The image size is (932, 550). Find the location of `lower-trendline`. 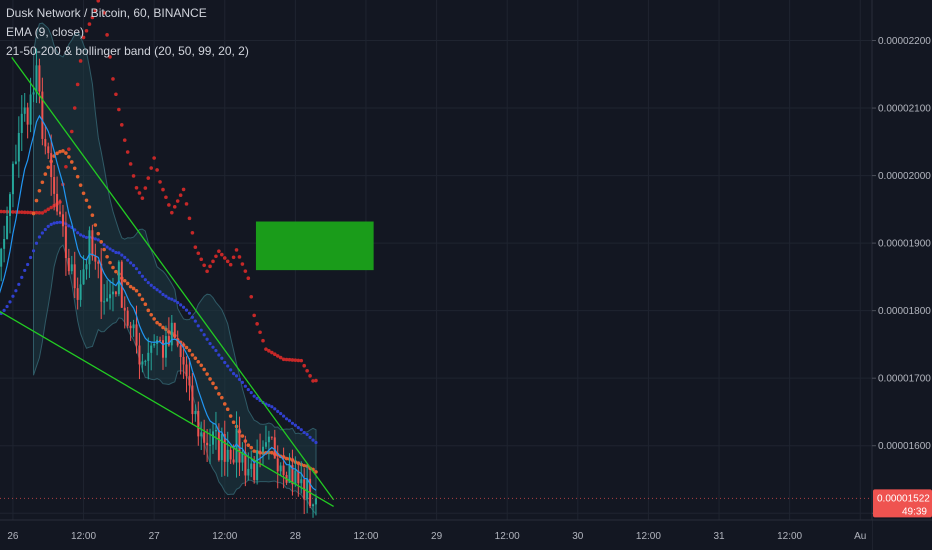

lower-trendline is located at coordinates (167, 409).